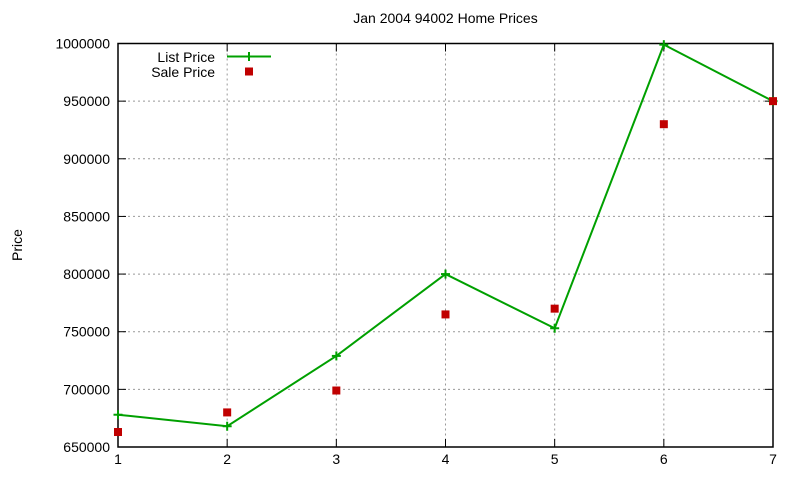 The height and width of the screenshot is (480, 800). Describe the element at coordinates (86, 216) in the screenshot. I see `y-tick-label: 850000` at that location.